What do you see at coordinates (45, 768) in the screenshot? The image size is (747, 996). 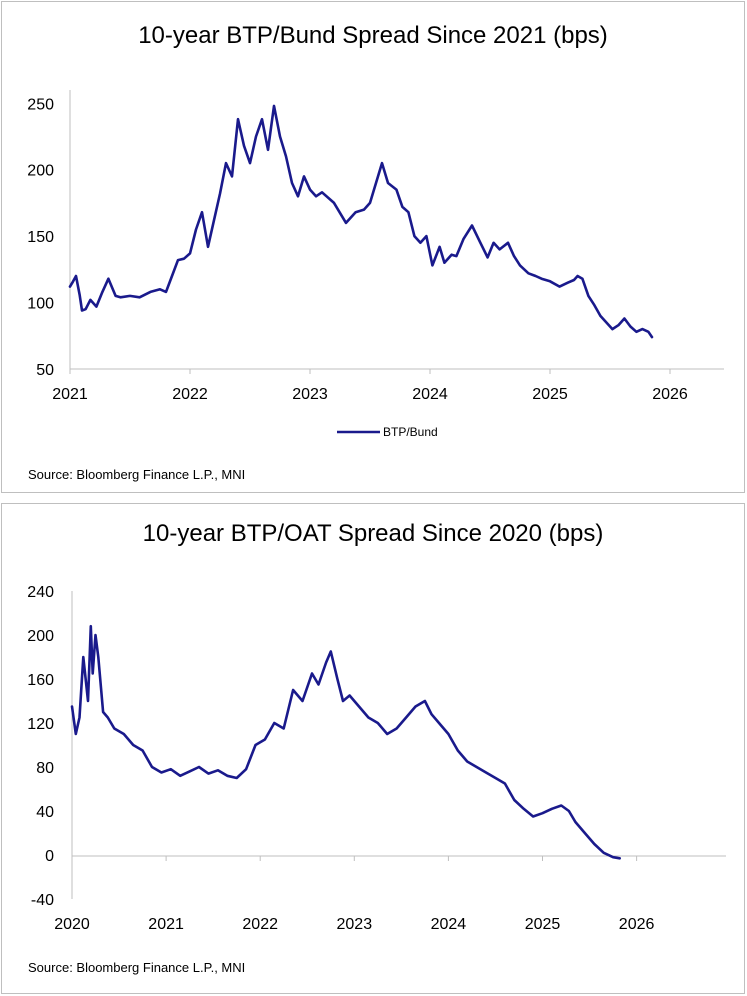 I see `y-tick-label: 80` at bounding box center [45, 768].